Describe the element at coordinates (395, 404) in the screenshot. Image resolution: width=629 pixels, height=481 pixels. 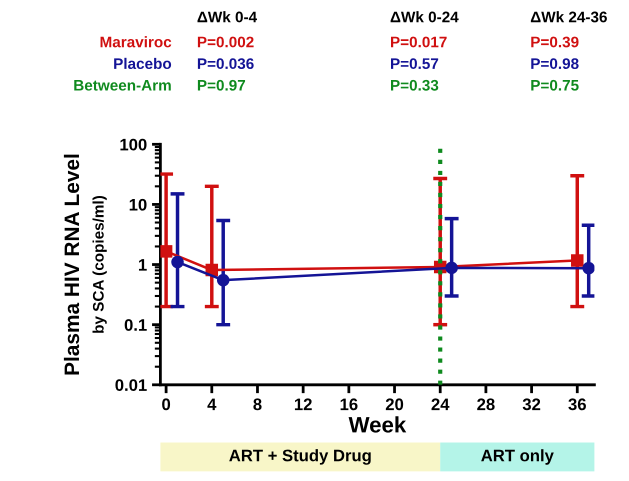
I see `x-tick-label: 20` at that location.